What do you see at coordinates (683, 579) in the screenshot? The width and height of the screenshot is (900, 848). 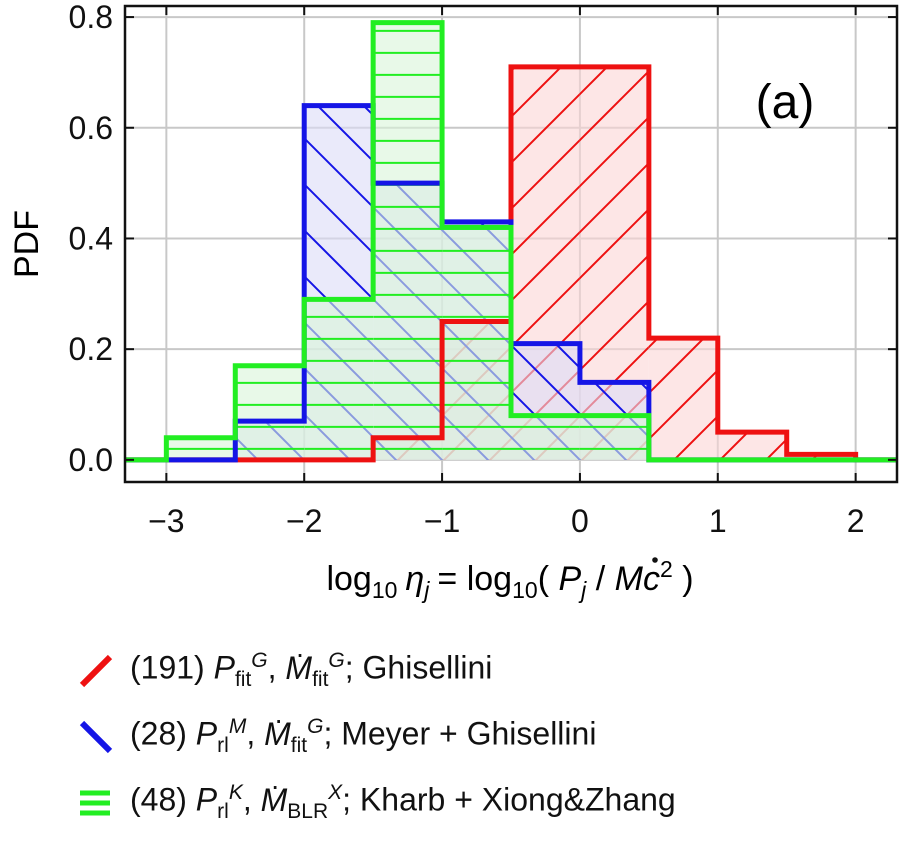 I see `x-axis-label-paren-close: )` at bounding box center [683, 579].